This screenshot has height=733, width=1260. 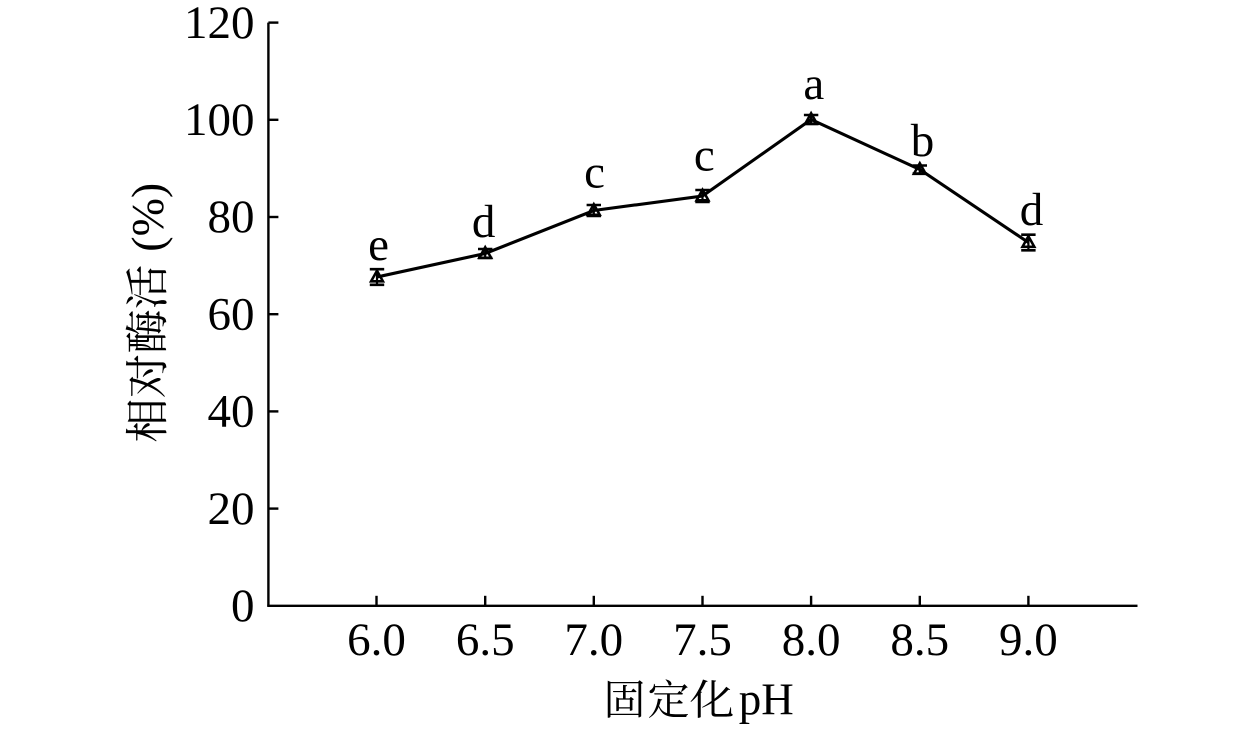 What do you see at coordinates (219, 24) in the screenshot?
I see `svg-text: 120` at bounding box center [219, 24].